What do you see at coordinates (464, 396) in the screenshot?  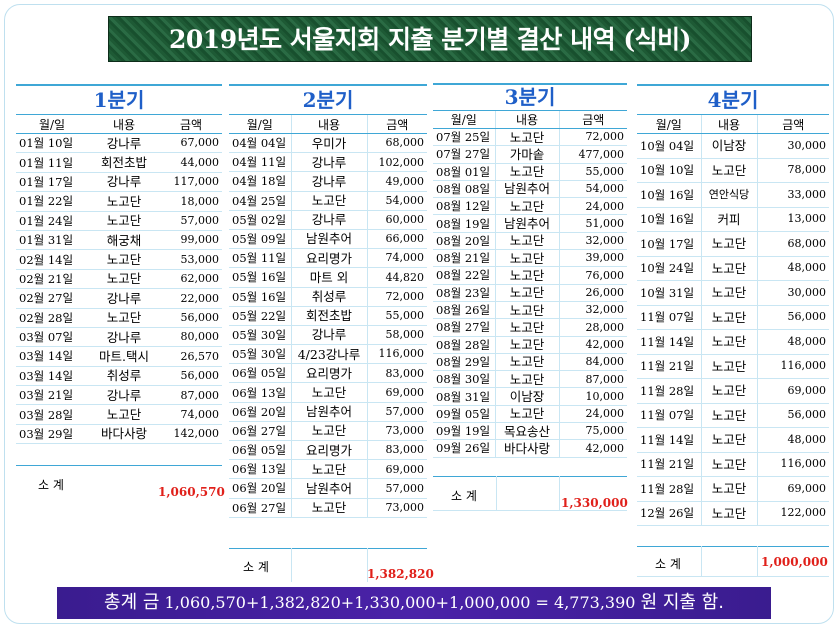 I see `row-date: 08월 31일` at bounding box center [464, 396].